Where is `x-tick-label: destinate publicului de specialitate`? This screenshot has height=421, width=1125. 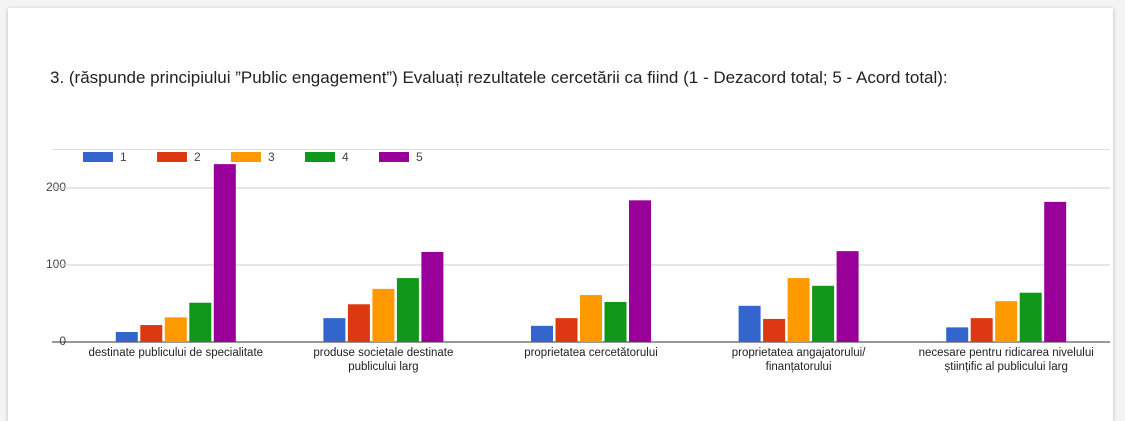
x-tick-label: destinate publicului de specialitate is located at coordinates (176, 353).